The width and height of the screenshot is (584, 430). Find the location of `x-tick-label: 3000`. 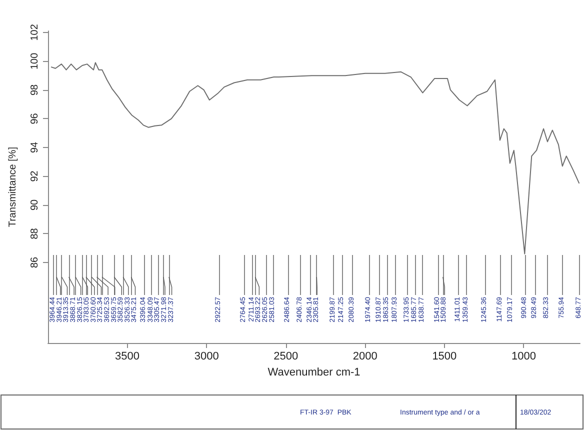

x-tick-label: 3000 is located at coordinates (206, 356).